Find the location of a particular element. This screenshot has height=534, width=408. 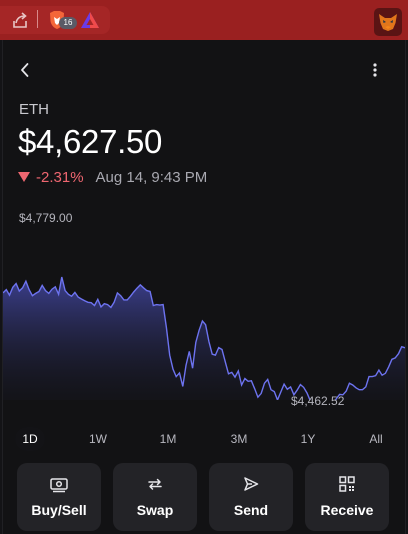

brave-rewards-triangle-icon is located at coordinates (90, 20).